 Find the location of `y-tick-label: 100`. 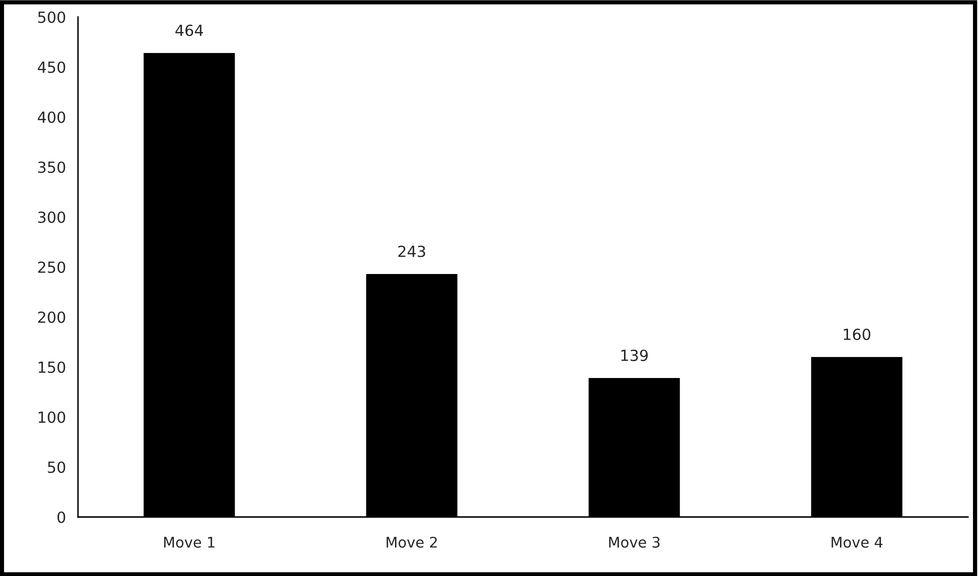

y-tick-label: 100 is located at coordinates (52, 417).